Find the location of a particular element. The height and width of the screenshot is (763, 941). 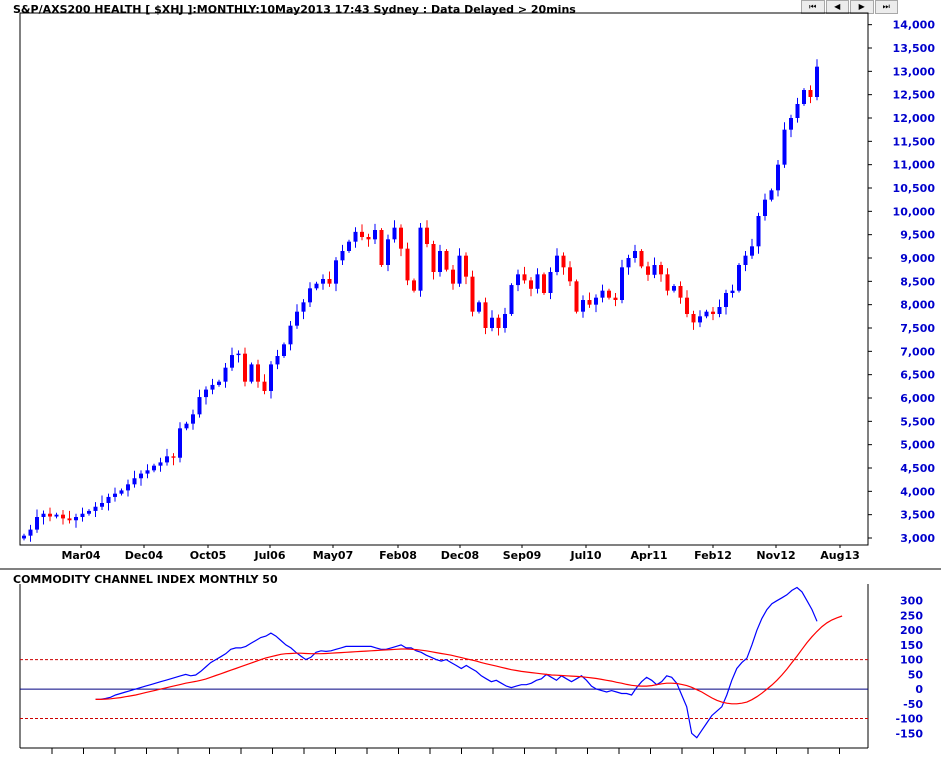

price-tick-label: 10,500 is located at coordinates (914, 188).